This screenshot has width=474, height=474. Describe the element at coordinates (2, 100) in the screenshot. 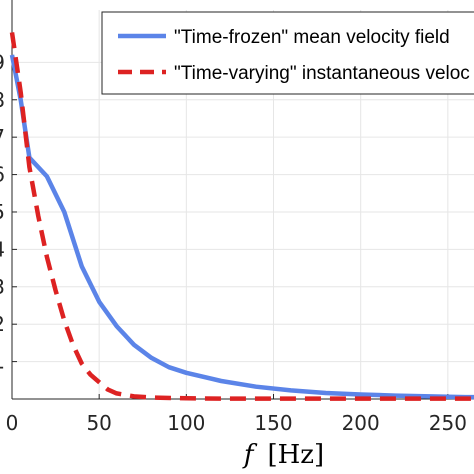

I see `y-tick-label: 8` at that location.